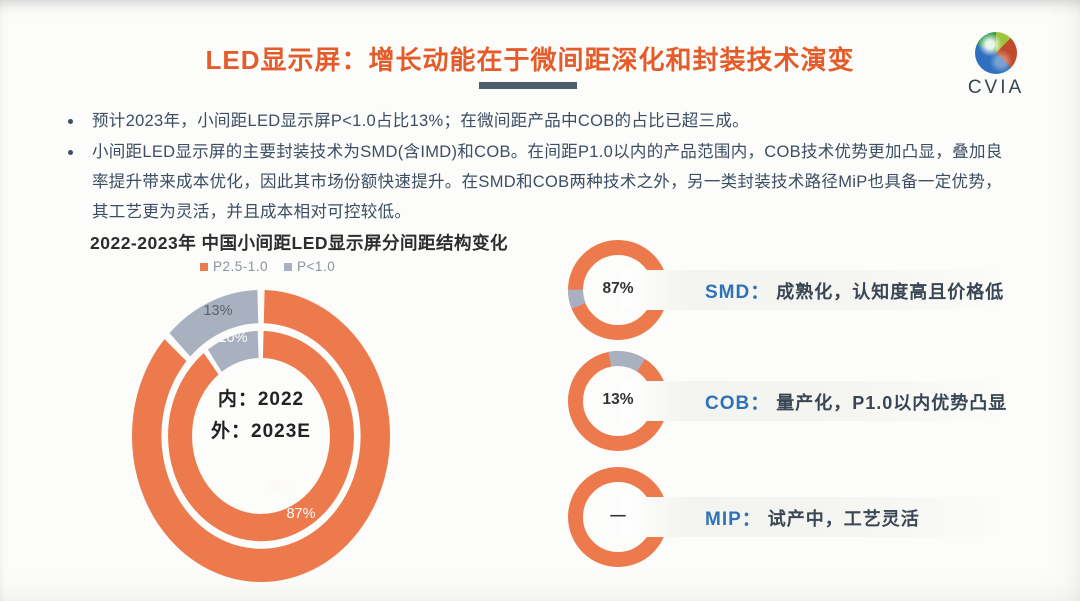 The height and width of the screenshot is (601, 1080). I want to click on slice-label-inner-gray: 10%, so click(233, 338).